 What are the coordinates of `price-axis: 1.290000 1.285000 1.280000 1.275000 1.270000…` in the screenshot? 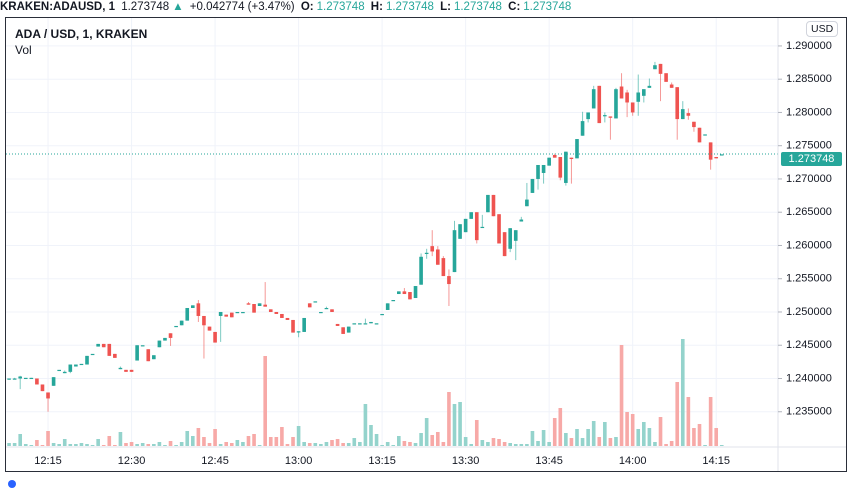 It's located at (805, 229).